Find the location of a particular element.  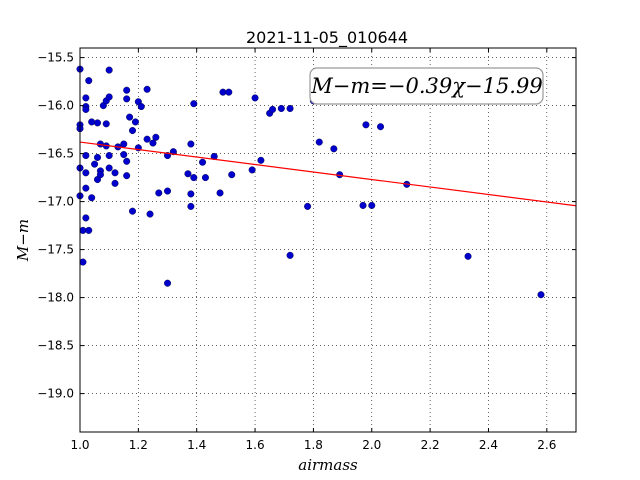

x-tick-label: 2.4 is located at coordinates (488, 445).